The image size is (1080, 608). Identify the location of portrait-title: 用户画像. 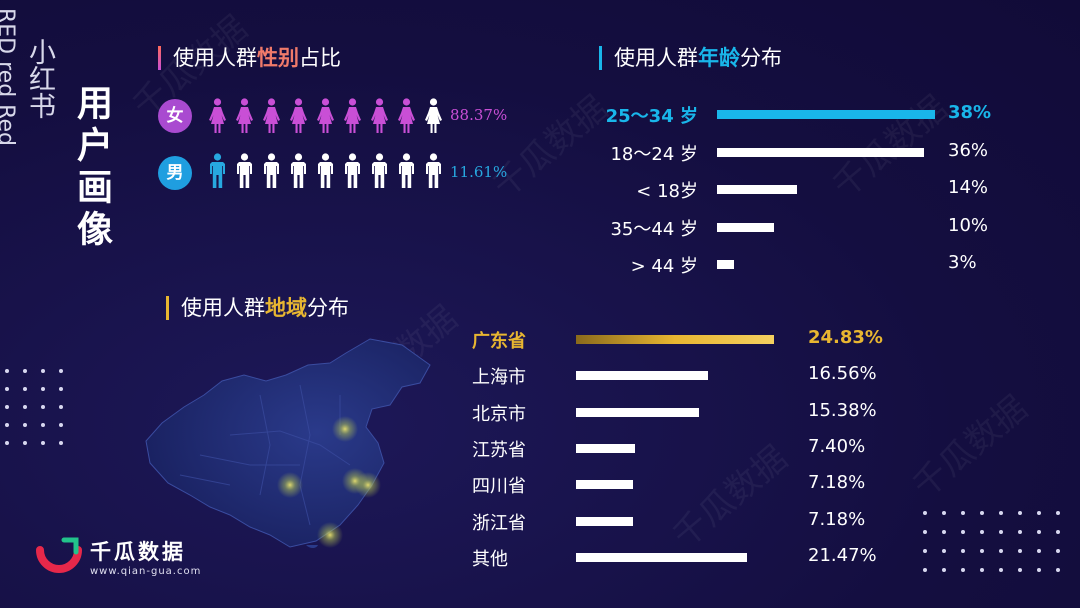
(91, 168).